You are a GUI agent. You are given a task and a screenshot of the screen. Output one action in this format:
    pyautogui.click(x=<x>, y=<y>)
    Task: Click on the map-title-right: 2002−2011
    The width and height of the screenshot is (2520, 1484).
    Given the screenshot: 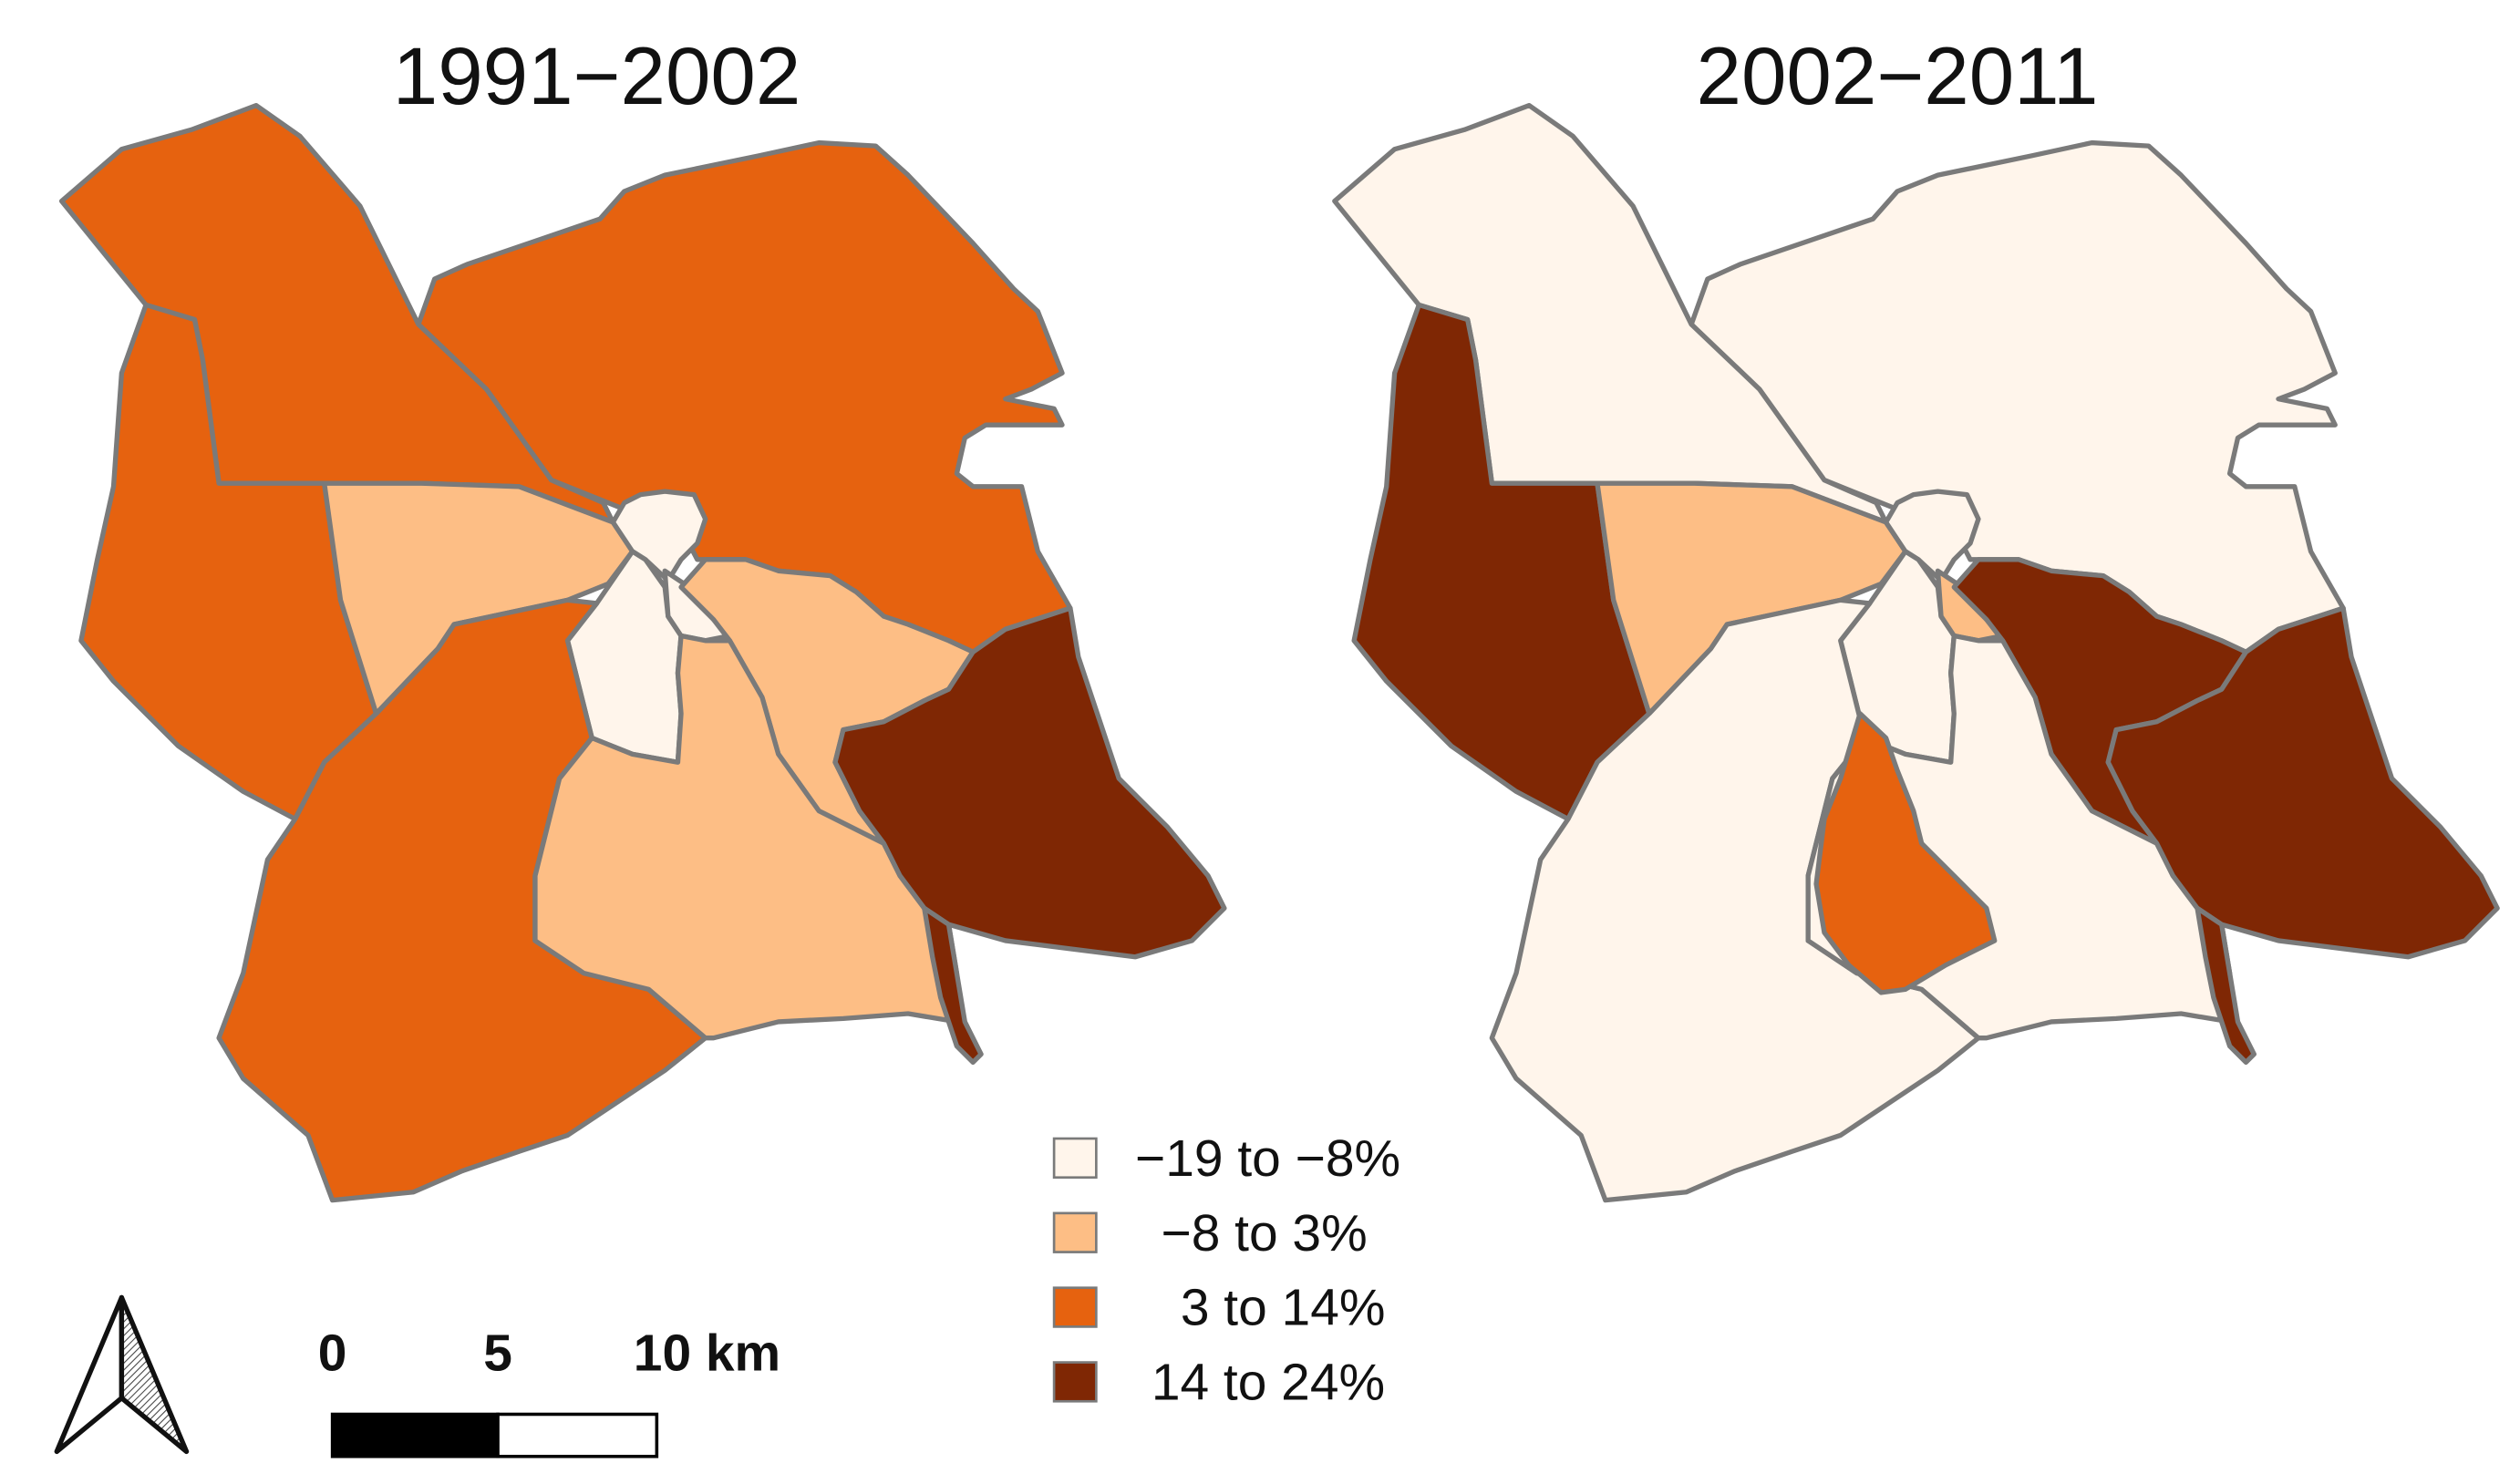 What is the action you would take?
    pyautogui.click(x=1898, y=75)
    